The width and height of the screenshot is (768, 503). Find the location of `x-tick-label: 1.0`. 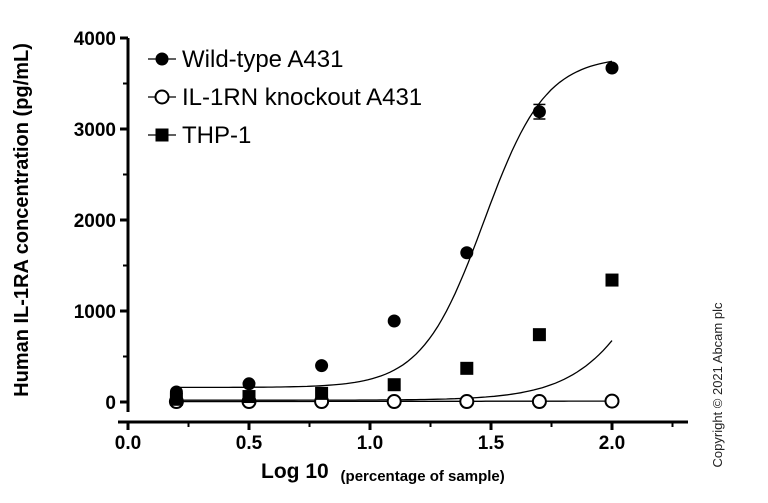

x-tick-label: 1.0 is located at coordinates (370, 443).